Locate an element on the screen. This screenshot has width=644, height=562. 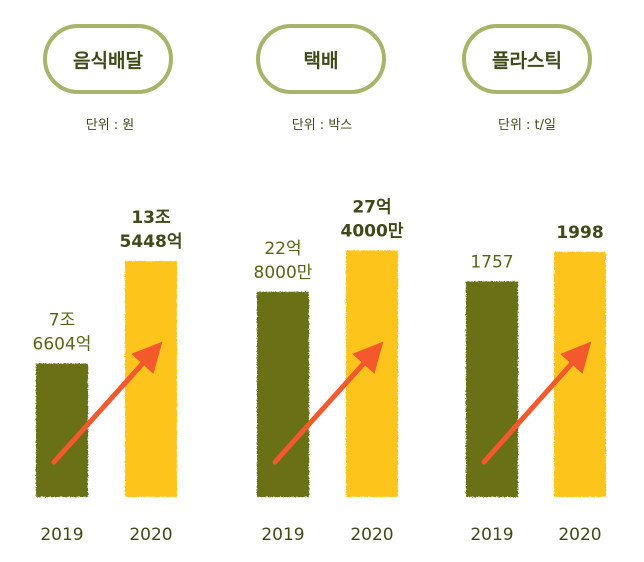
value-label-1-2019: 22억 is located at coordinates (282, 249).